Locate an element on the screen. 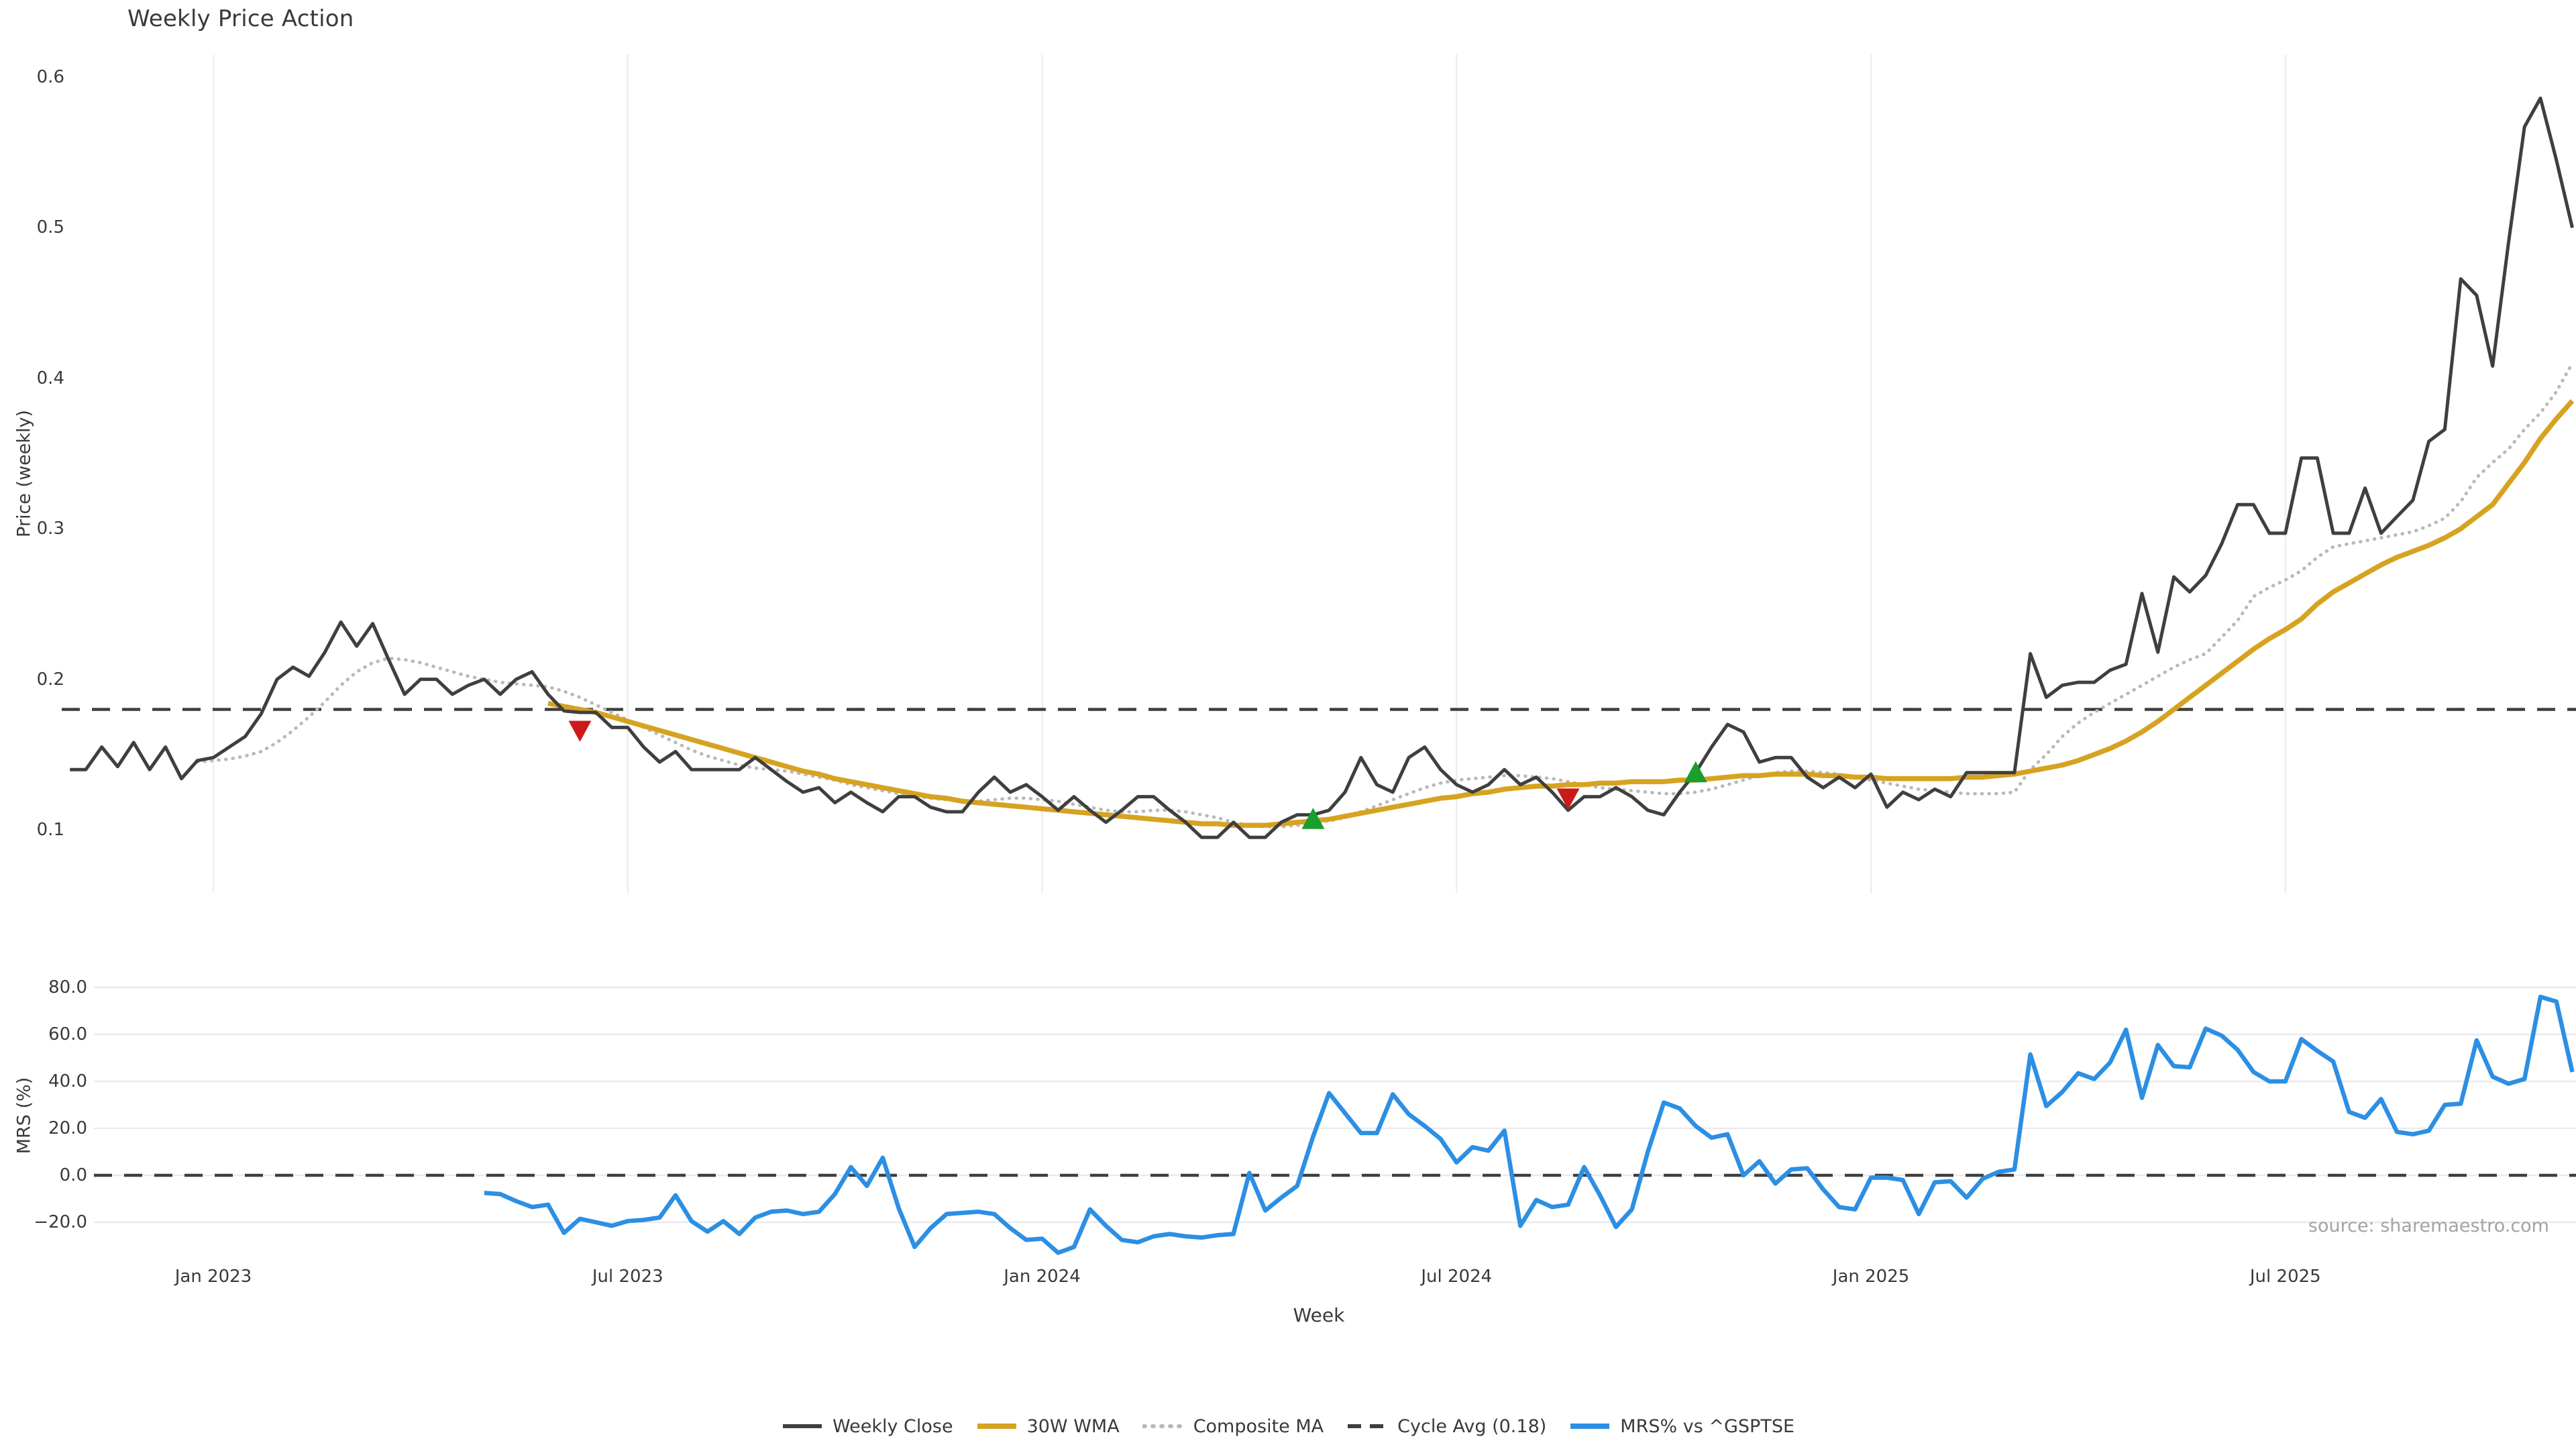  legend-swatch-solid is located at coordinates (802, 1426).